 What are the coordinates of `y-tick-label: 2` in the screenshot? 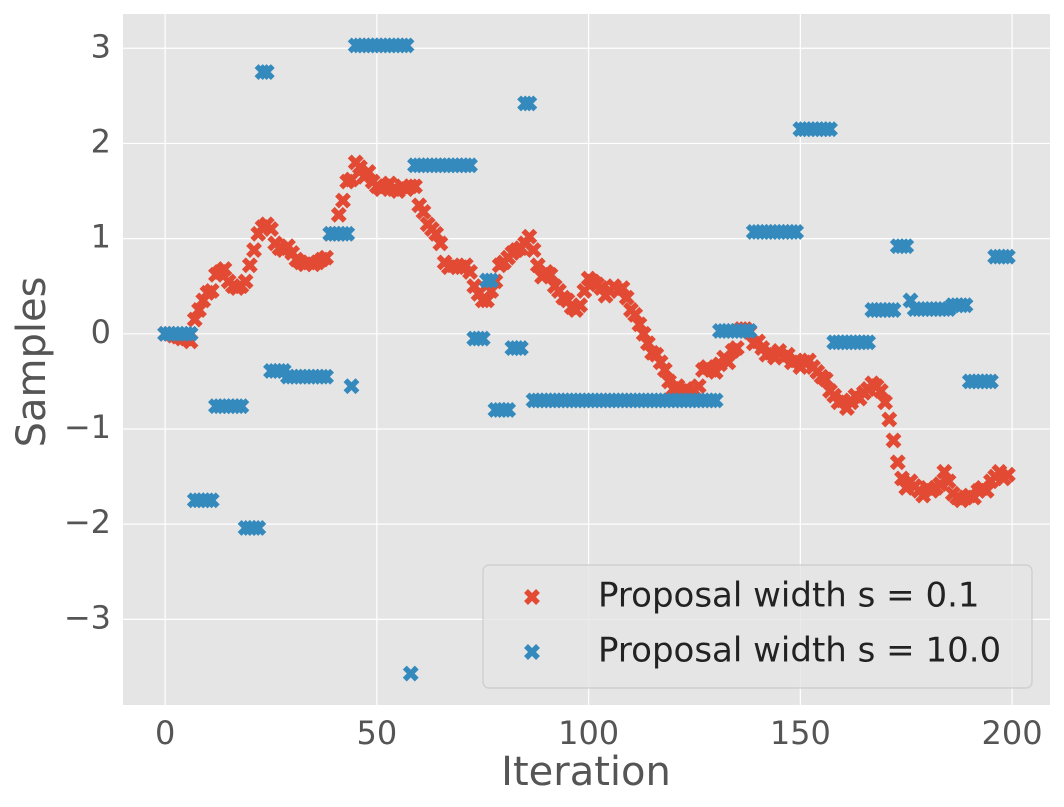 It's located at (101, 141).